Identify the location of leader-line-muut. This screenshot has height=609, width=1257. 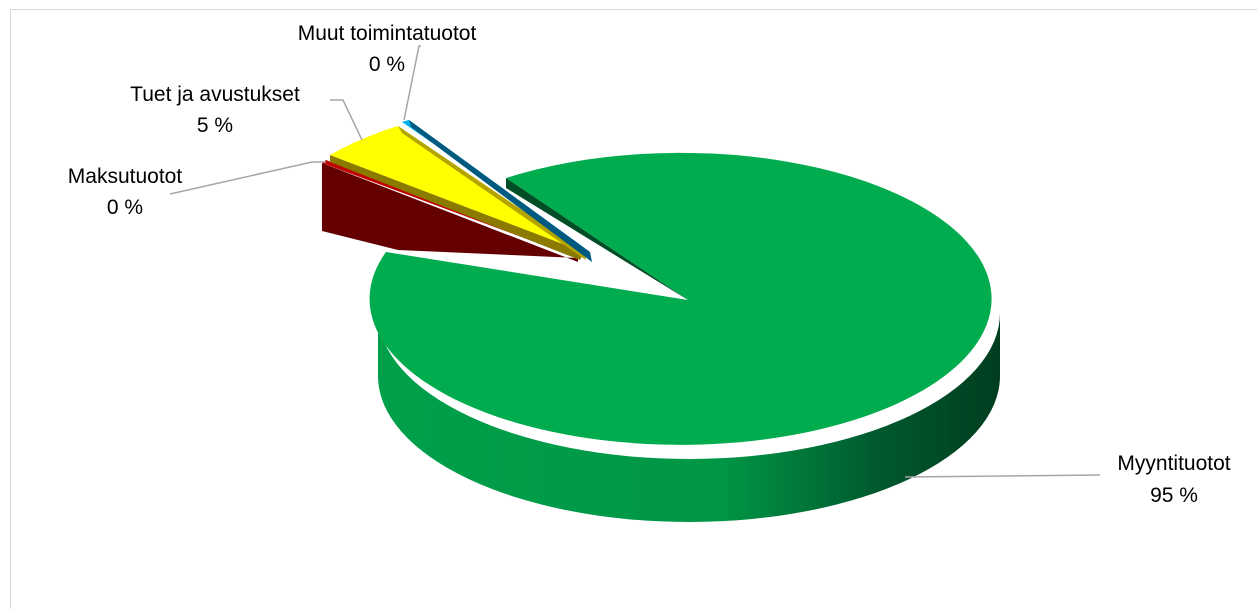
(412, 83).